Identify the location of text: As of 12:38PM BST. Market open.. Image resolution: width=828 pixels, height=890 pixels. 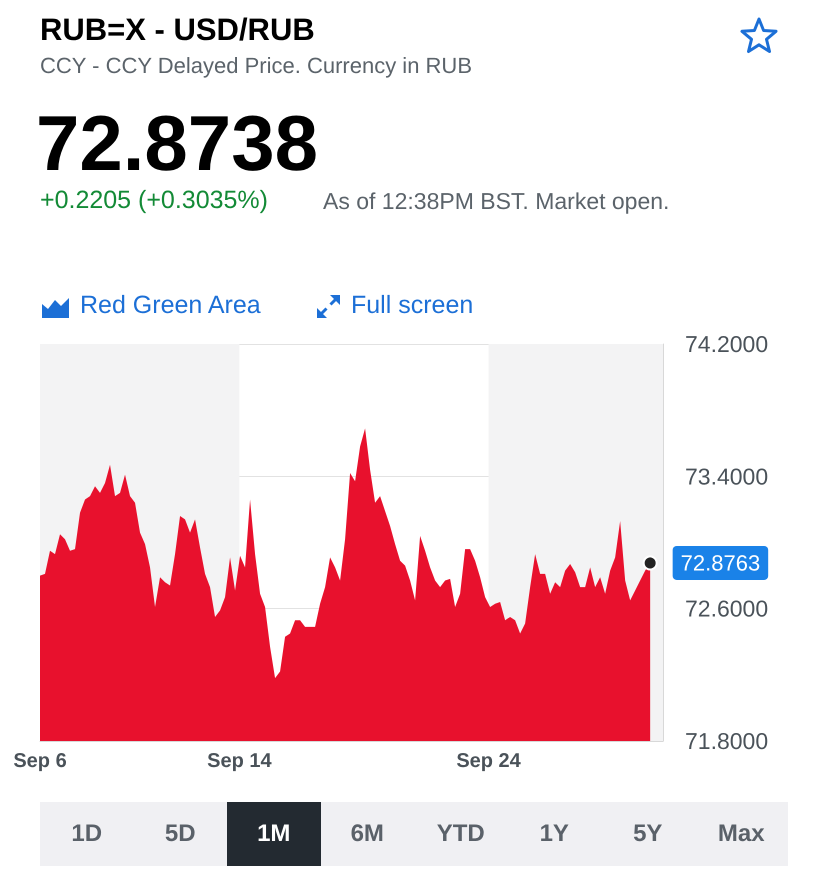
(496, 201).